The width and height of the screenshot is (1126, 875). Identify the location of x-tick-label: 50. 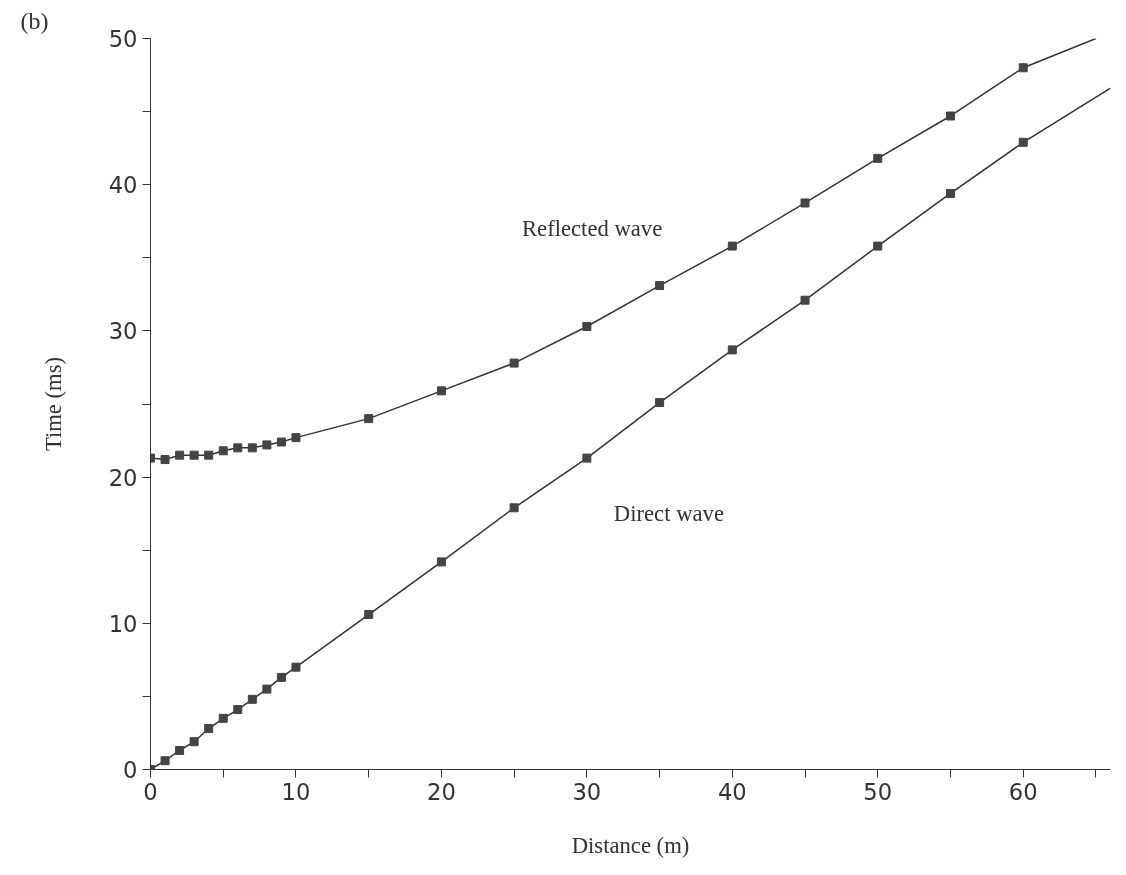
(878, 791).